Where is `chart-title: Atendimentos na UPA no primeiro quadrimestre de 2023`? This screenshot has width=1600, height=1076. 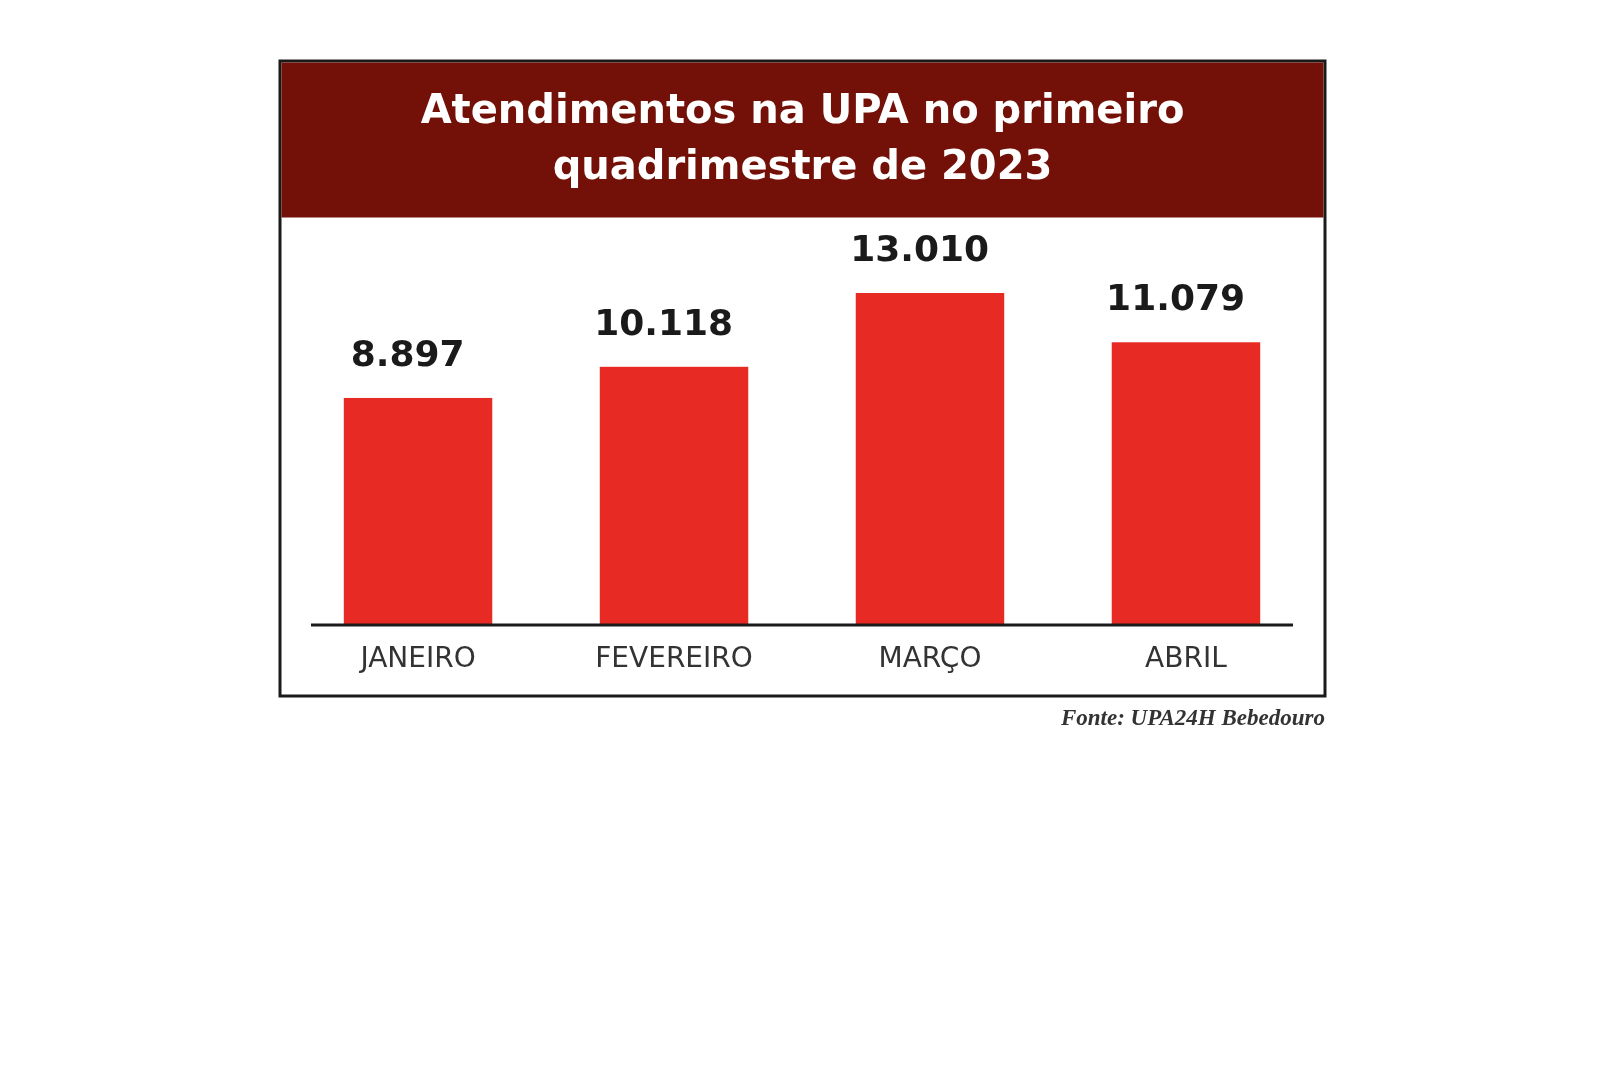 chart-title: Atendimentos na UPA no primeiro quadrimestre de 2023 is located at coordinates (802, 137).